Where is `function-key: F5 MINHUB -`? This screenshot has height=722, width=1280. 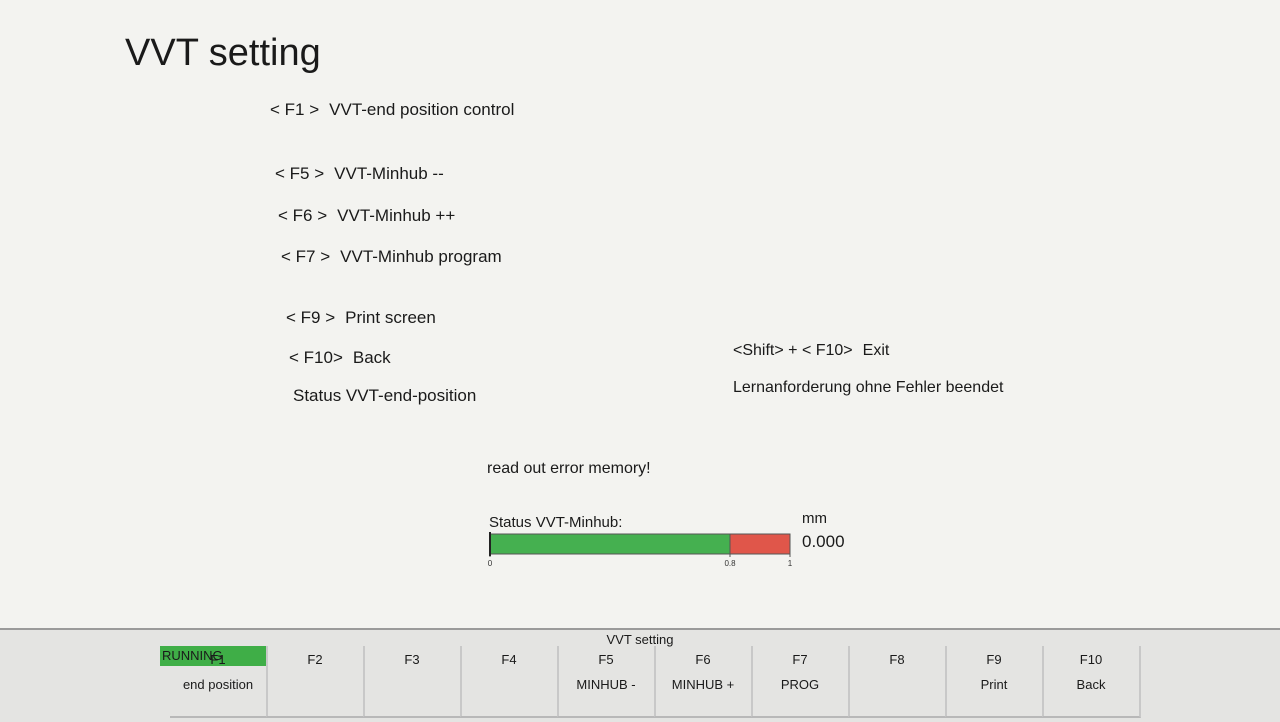 function-key: F5 MINHUB - is located at coordinates (607, 682).